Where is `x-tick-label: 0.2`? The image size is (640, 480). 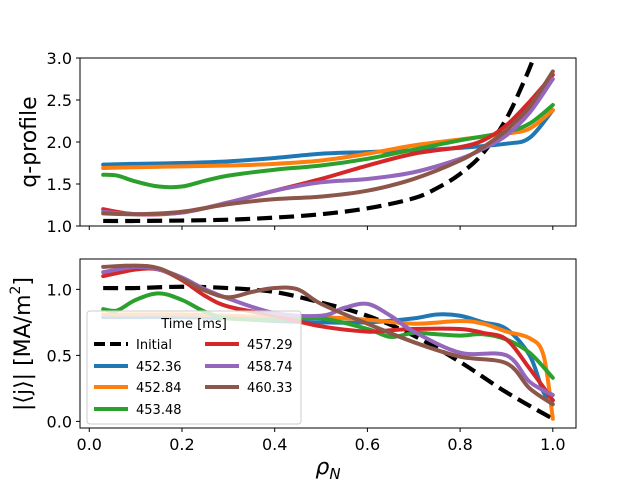
x-tick-label: 0.2 is located at coordinates (181, 444).